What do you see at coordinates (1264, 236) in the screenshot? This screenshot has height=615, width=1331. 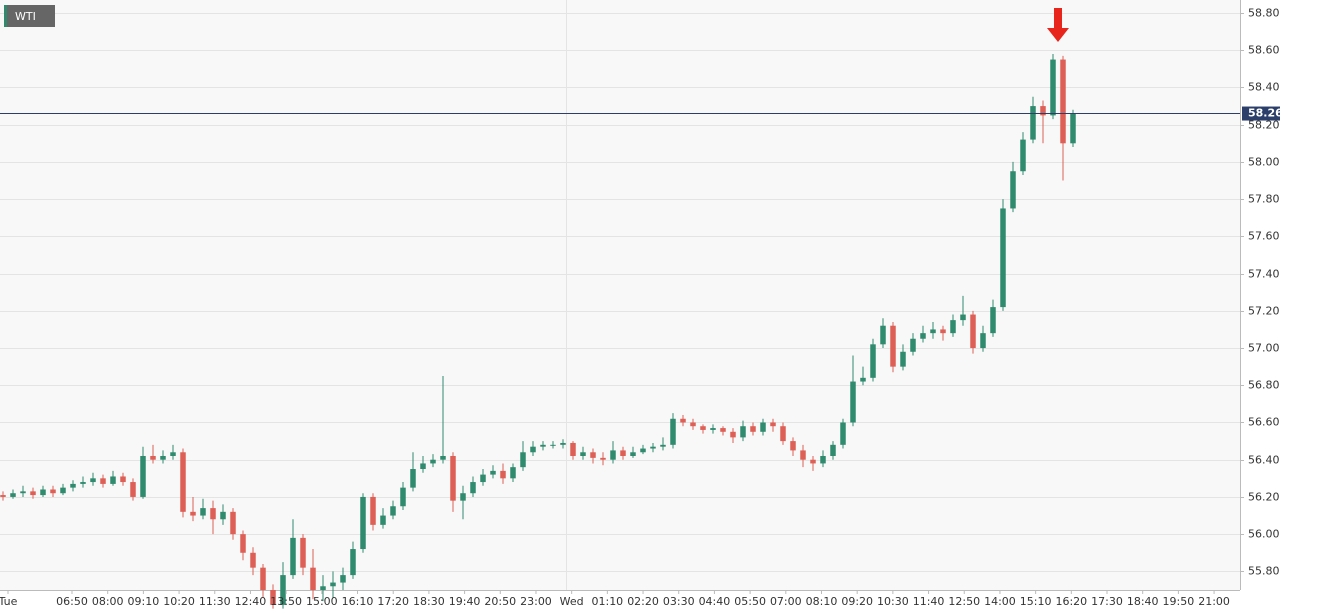 I see `y-tick-label: 57.60` at bounding box center [1264, 236].